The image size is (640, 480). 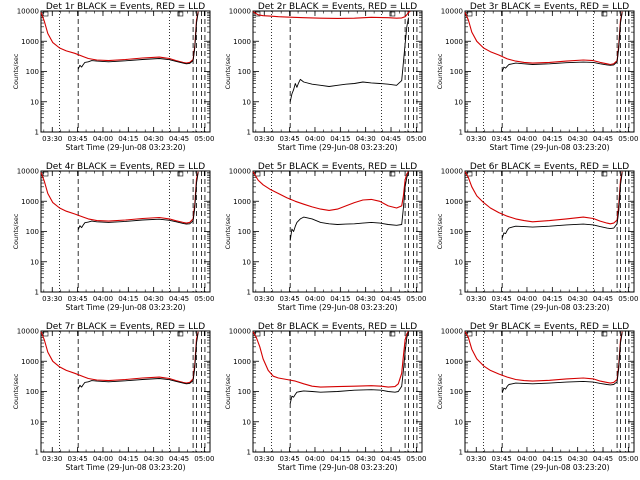 I want to click on panel-title: Det 3r BLACK = Events, RED = LLD, so click(x=549, y=7).